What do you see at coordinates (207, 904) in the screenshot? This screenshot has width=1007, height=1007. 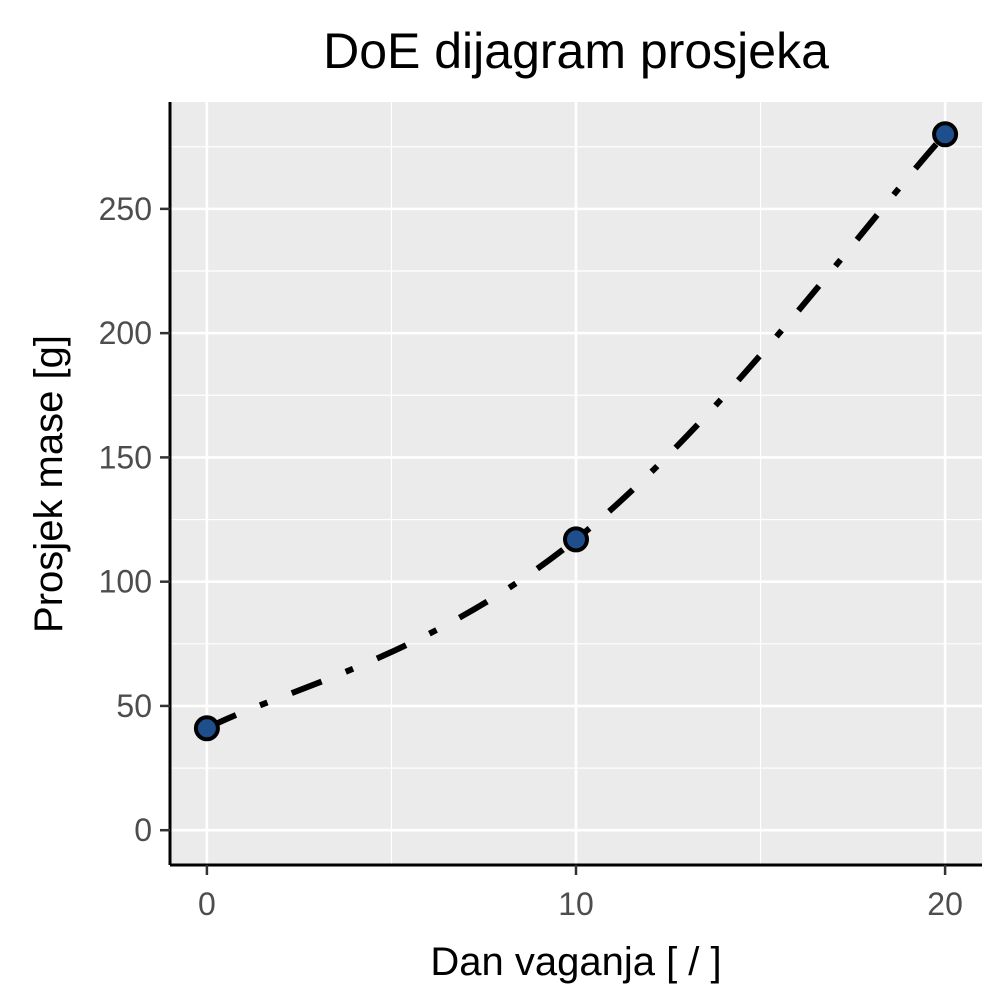 I see `x-tick-label: 0` at bounding box center [207, 904].